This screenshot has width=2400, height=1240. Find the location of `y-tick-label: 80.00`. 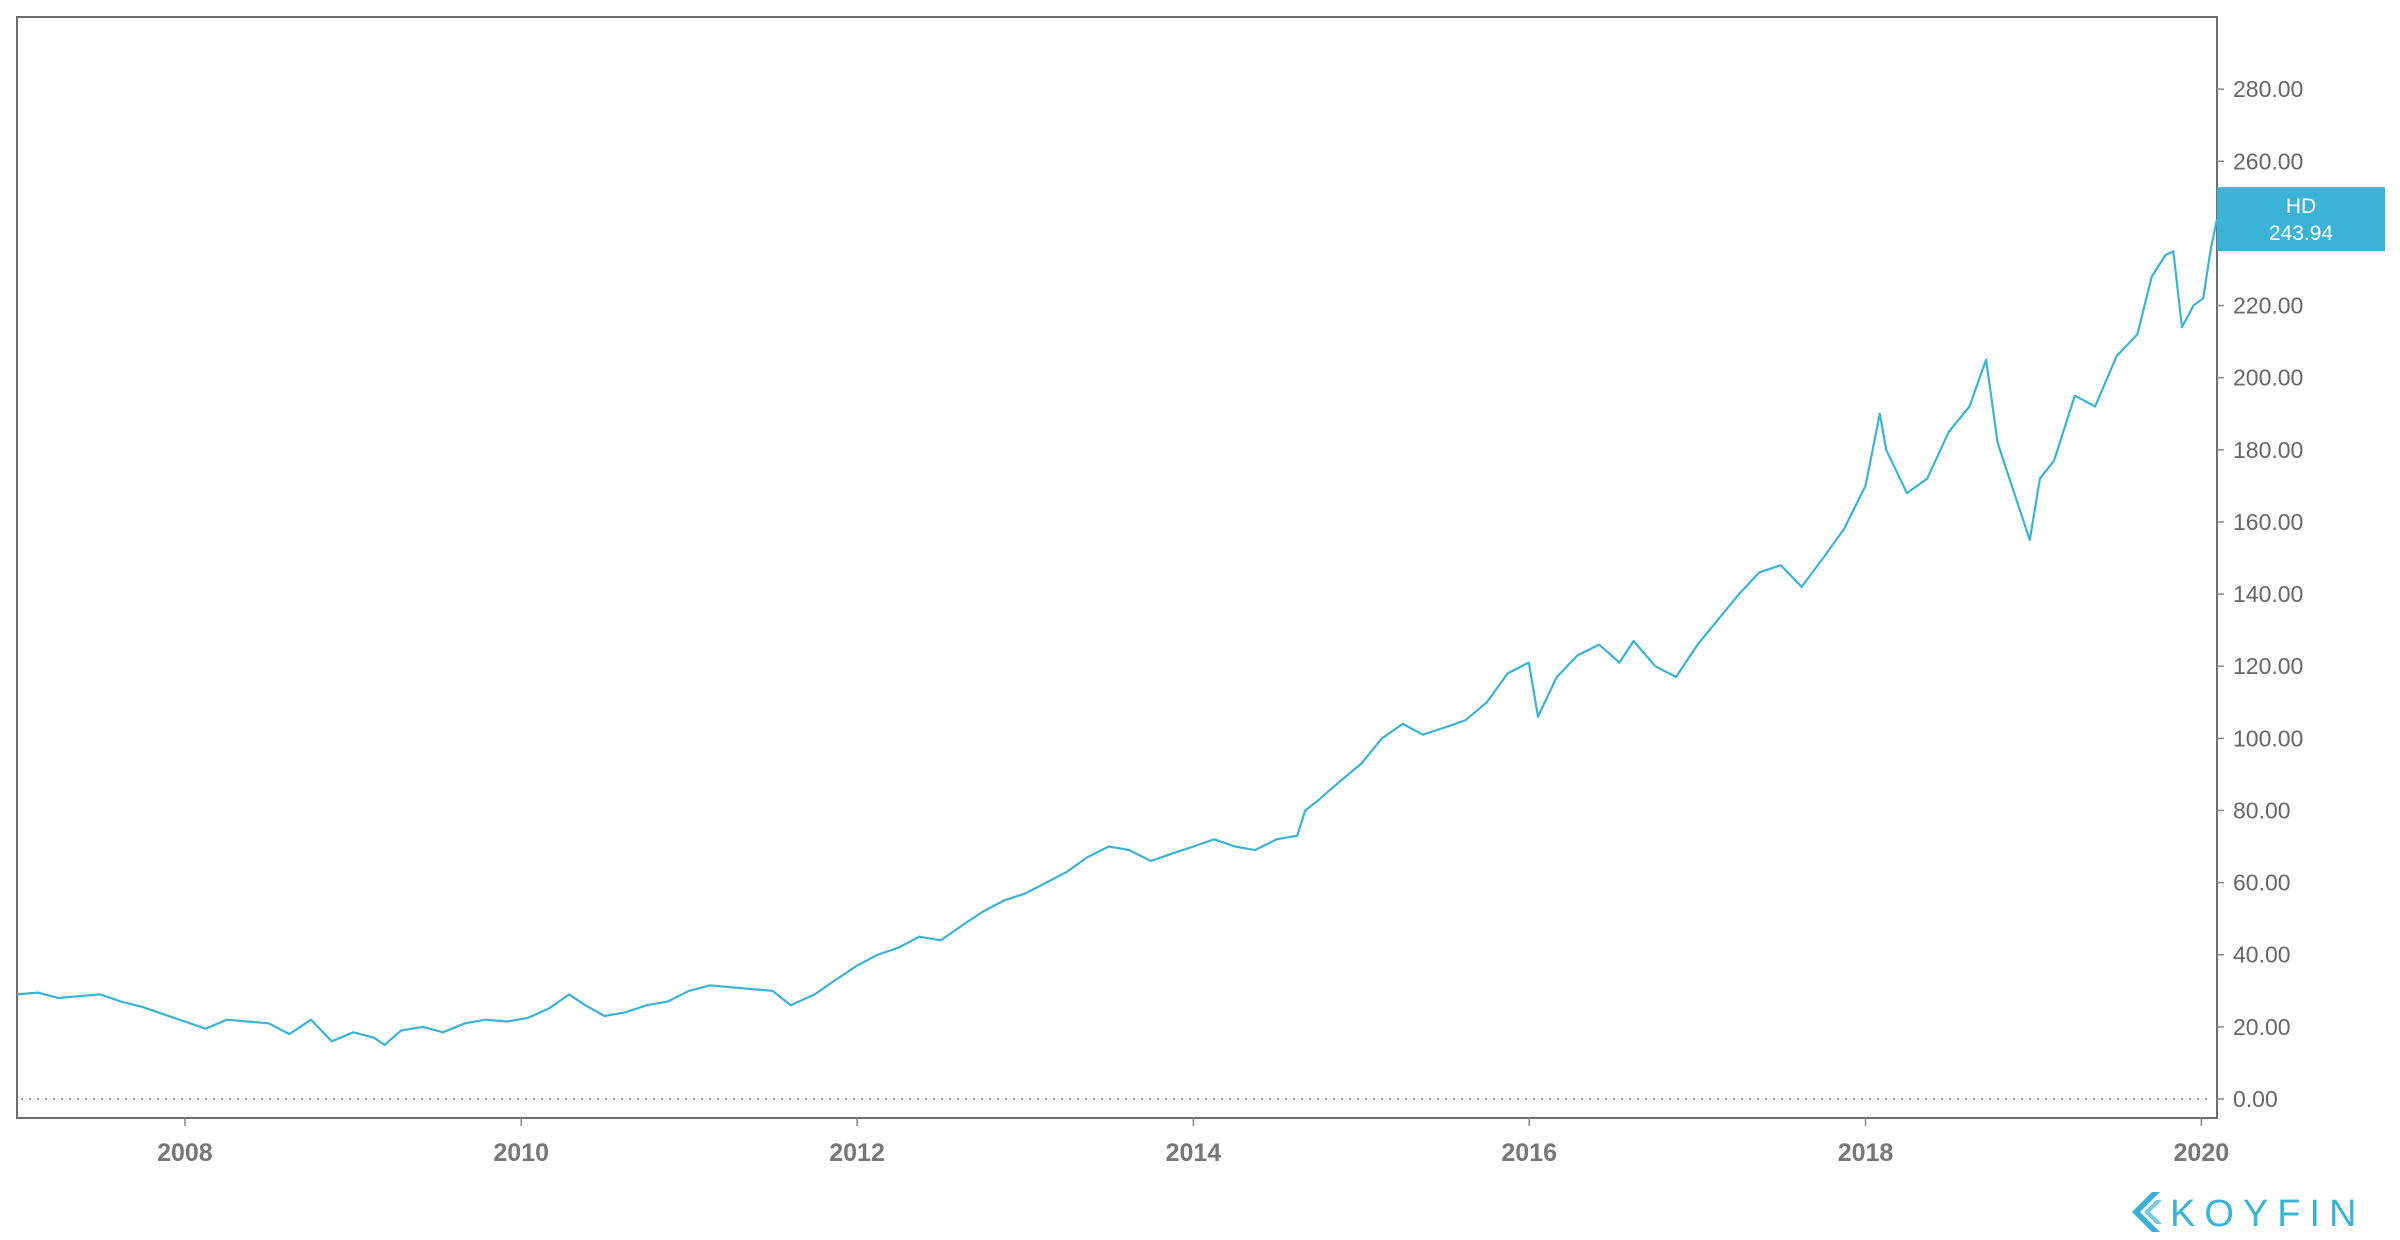

y-tick-label: 80.00 is located at coordinates (2262, 810).